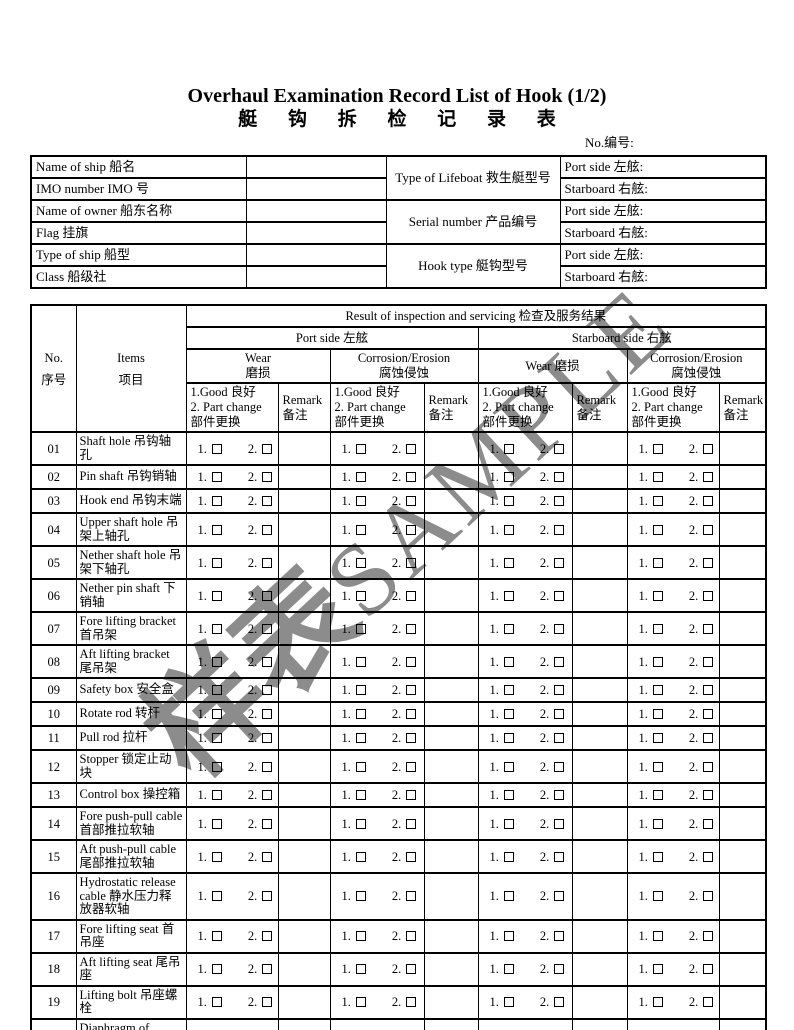 This screenshot has height=1030, width=794. I want to click on port-side-field: Port side 左舷:, so click(663, 255).